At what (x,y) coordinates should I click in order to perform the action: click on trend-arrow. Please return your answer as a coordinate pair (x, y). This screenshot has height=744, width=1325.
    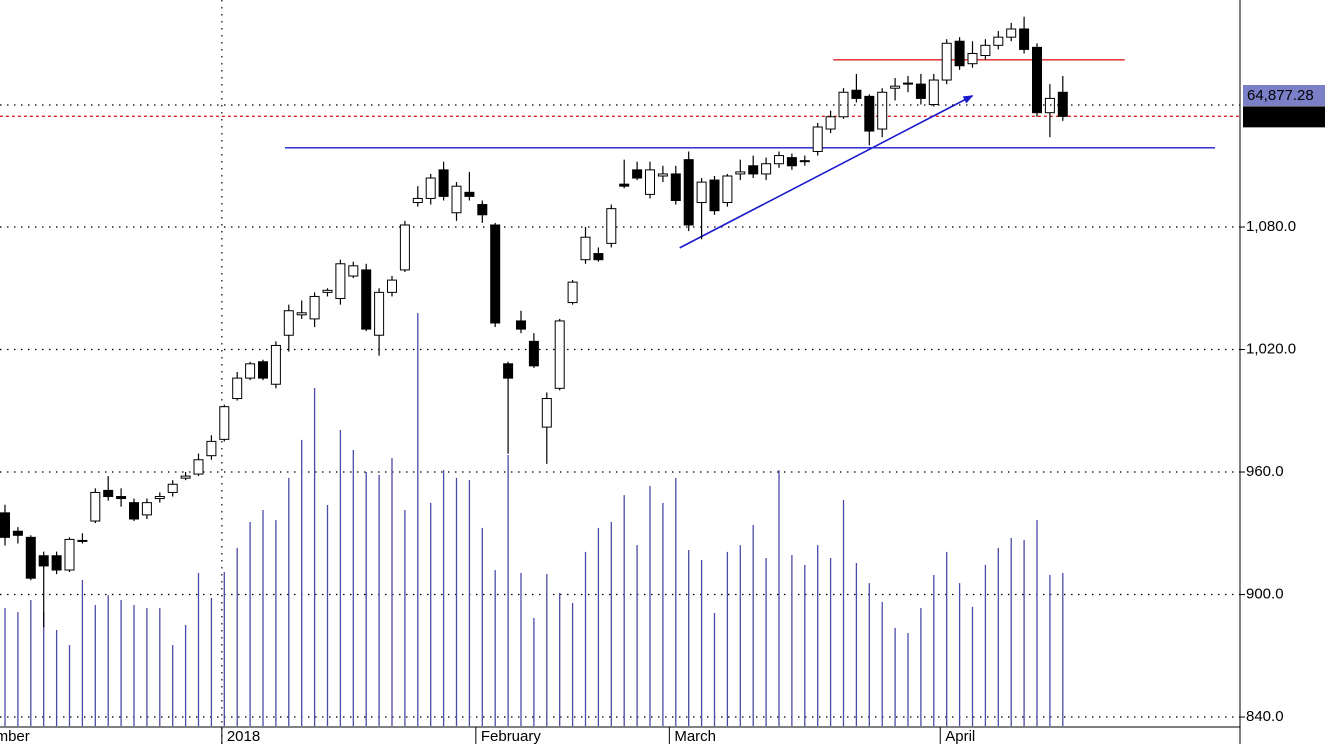
    Looking at the image, I should click on (826, 172).